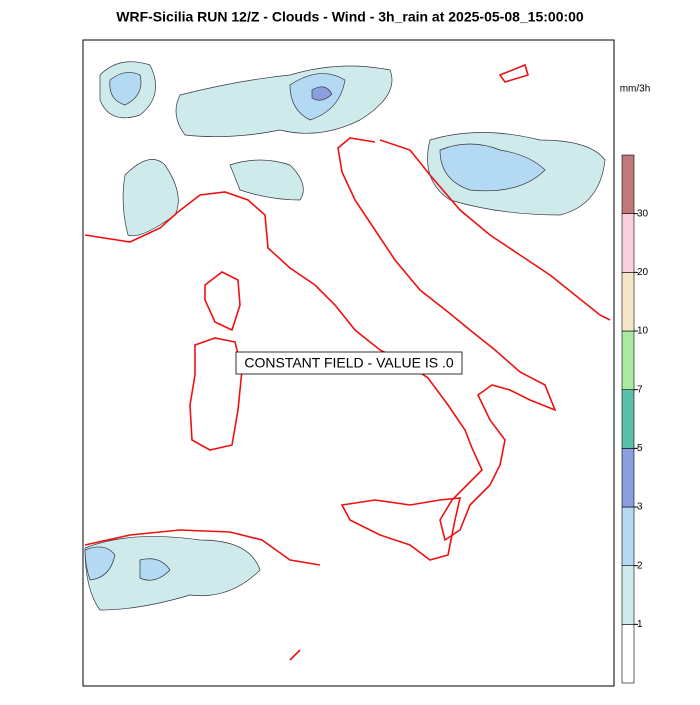 The image size is (700, 705). I want to click on annotation-box, so click(349, 363).